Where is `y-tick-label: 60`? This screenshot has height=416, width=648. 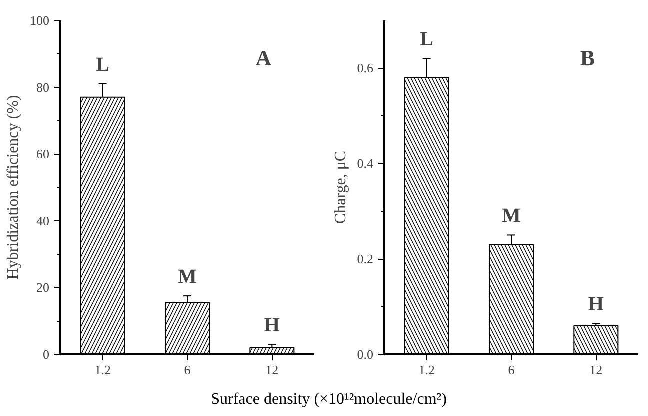 y-tick-label: 60 is located at coordinates (43, 154).